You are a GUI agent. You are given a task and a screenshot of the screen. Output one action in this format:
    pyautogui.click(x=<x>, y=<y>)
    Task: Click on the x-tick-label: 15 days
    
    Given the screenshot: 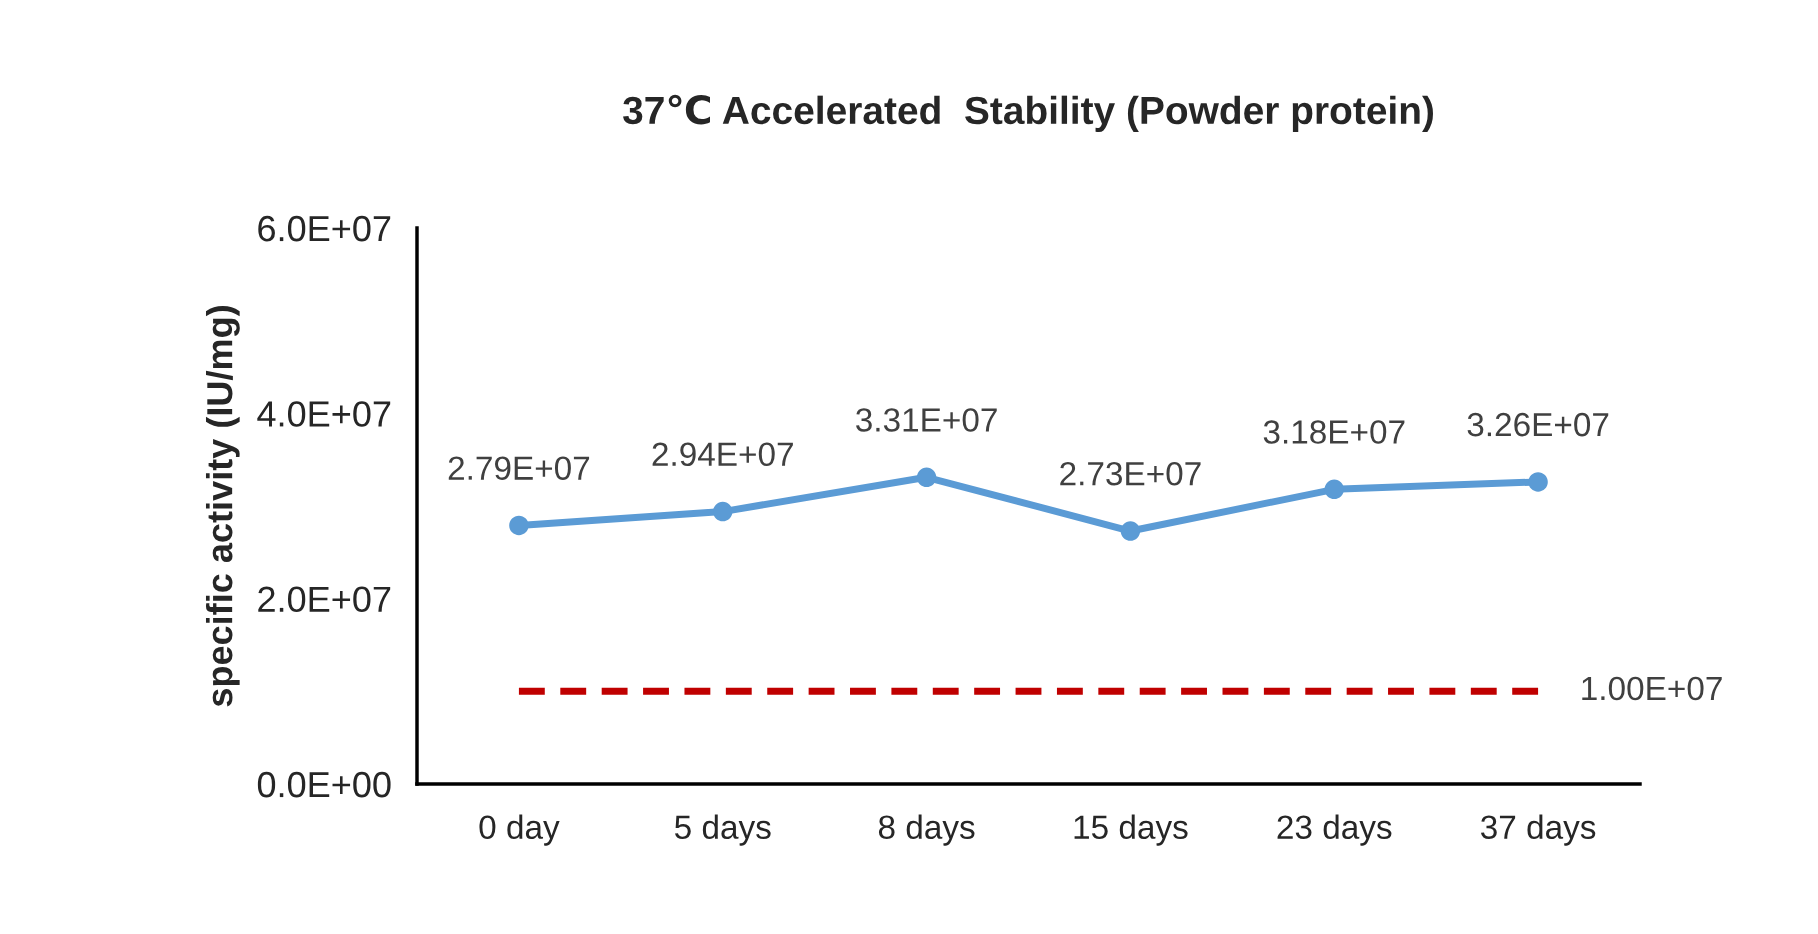 What is the action you would take?
    pyautogui.click(x=1131, y=830)
    